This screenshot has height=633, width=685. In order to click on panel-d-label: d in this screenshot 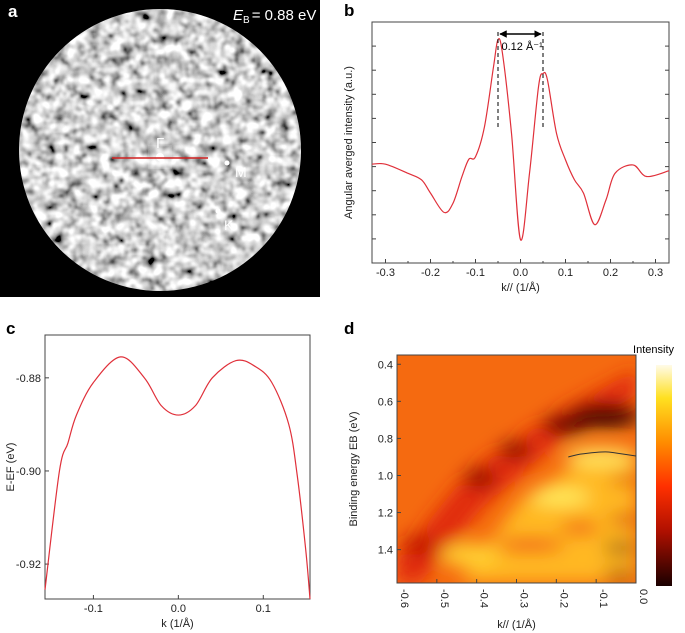, I will do `click(349, 328)`.